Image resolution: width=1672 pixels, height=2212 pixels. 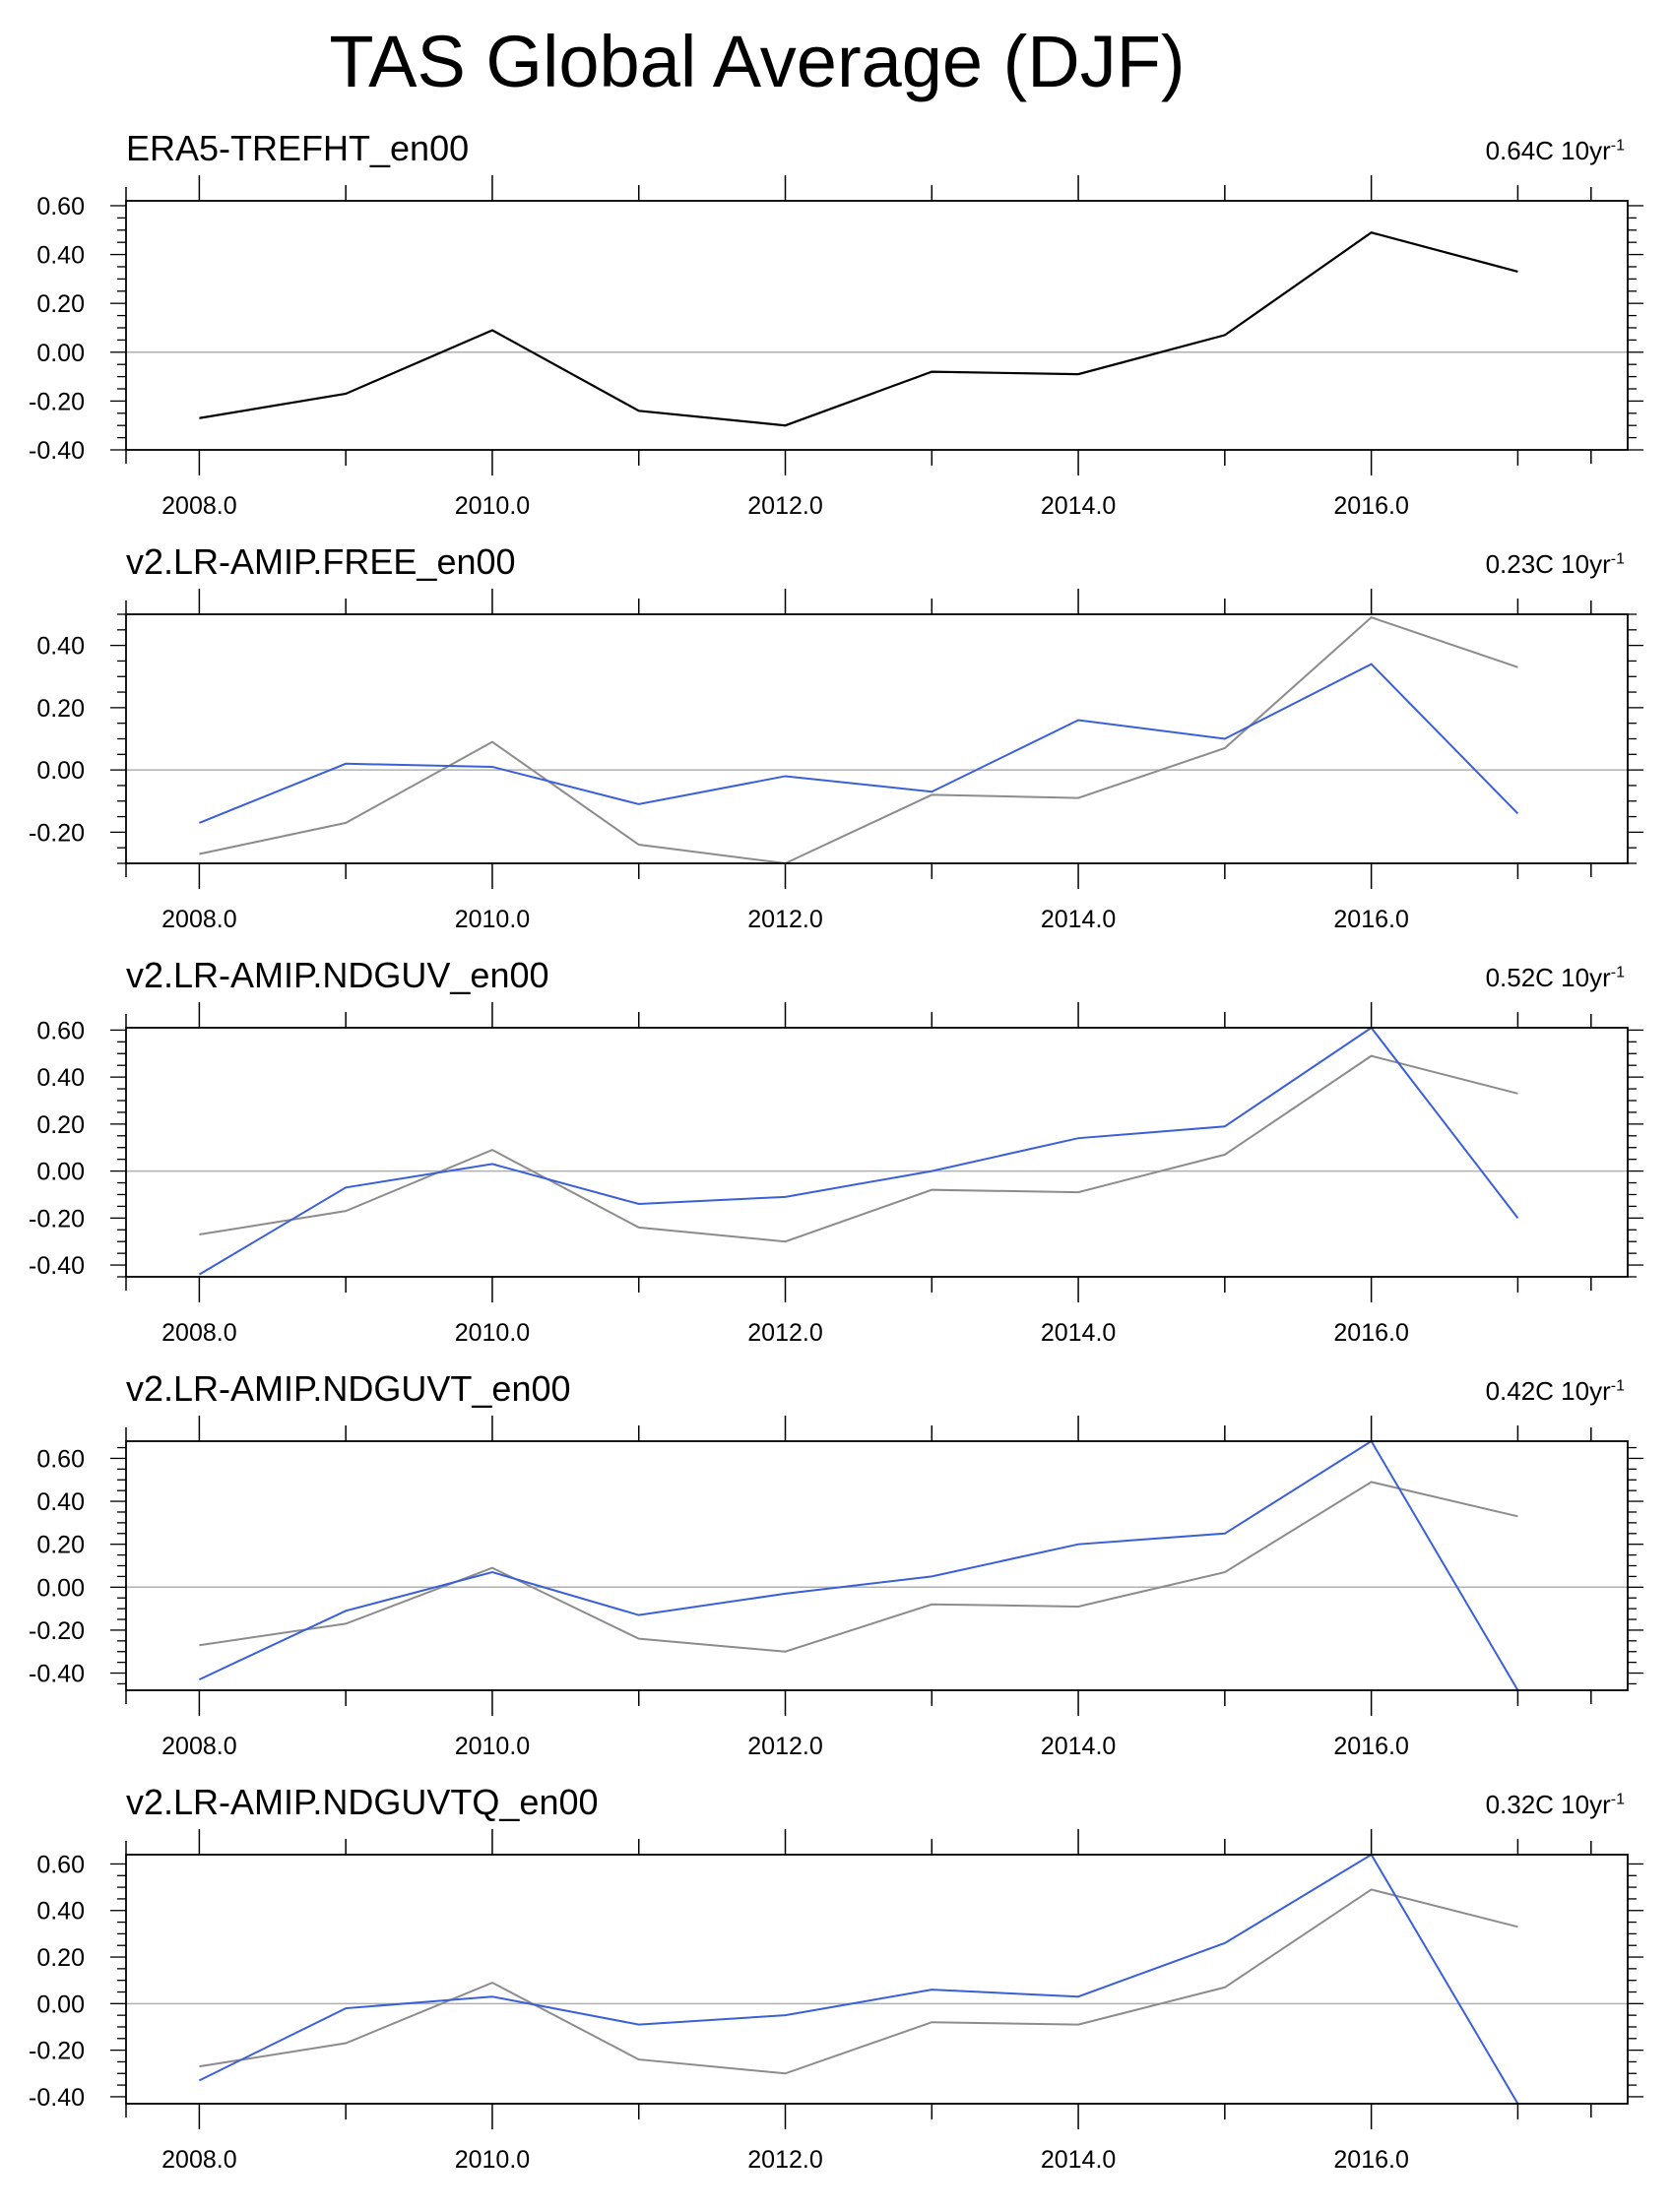 I want to click on panel-title: v2.LR-AMIP.NDGUVT_en00, so click(x=348, y=1388).